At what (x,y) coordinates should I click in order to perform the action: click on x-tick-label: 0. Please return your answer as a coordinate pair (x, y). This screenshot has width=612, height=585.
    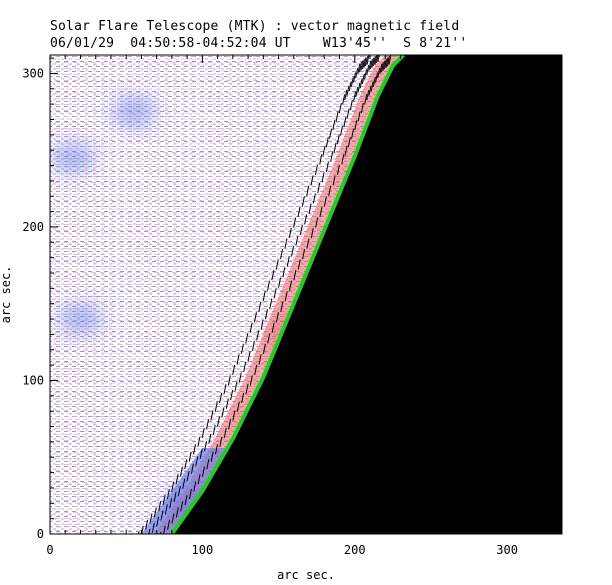
    Looking at the image, I should click on (49, 550).